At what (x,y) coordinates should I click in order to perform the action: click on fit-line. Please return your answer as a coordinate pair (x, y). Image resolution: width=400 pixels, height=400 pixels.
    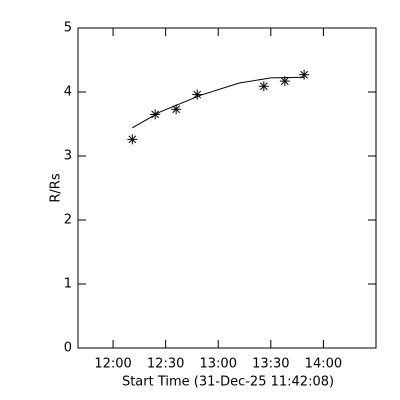
    Looking at the image, I should click on (218, 102).